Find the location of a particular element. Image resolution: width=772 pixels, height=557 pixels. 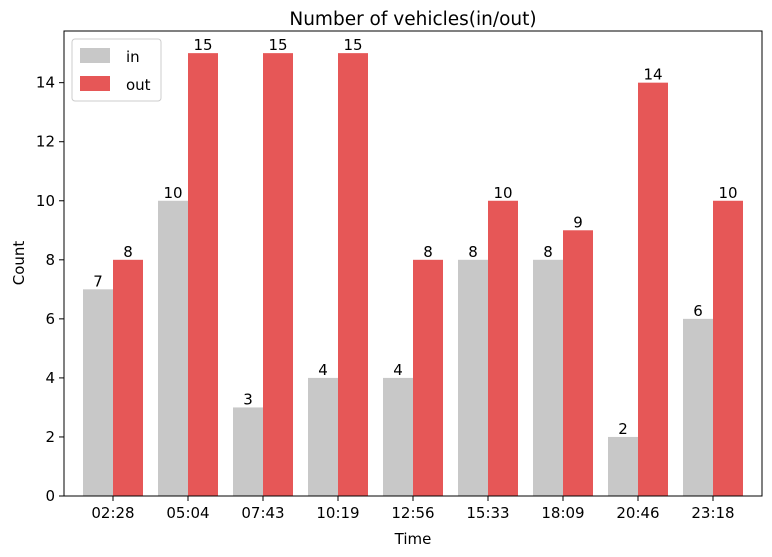

data-label-out-2046: 14 is located at coordinates (652, 75).